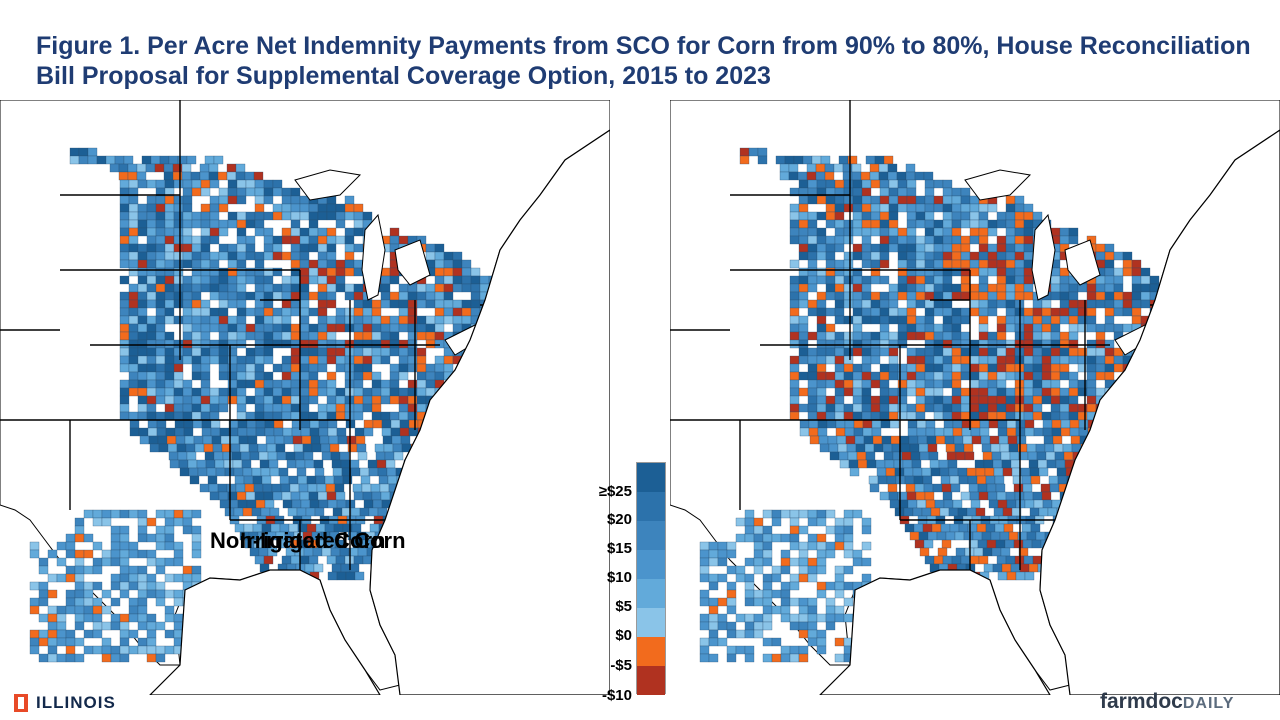 The image size is (1280, 720). I want to click on gulf-area, so click(935, 632).